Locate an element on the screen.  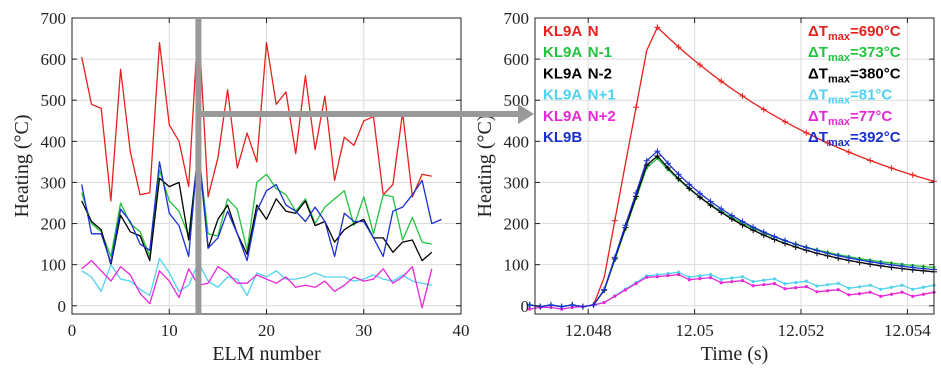
x-tick-label: 12.054 is located at coordinates (907, 330).